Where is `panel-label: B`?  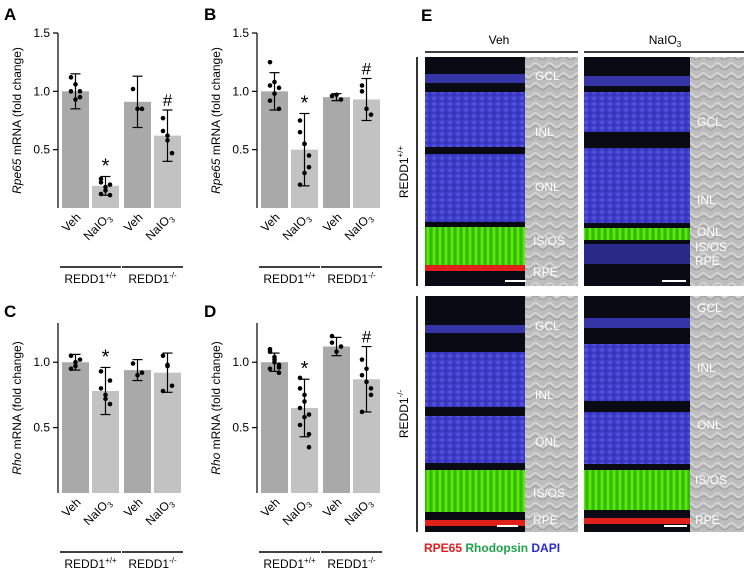 panel-label: B is located at coordinates (210, 14).